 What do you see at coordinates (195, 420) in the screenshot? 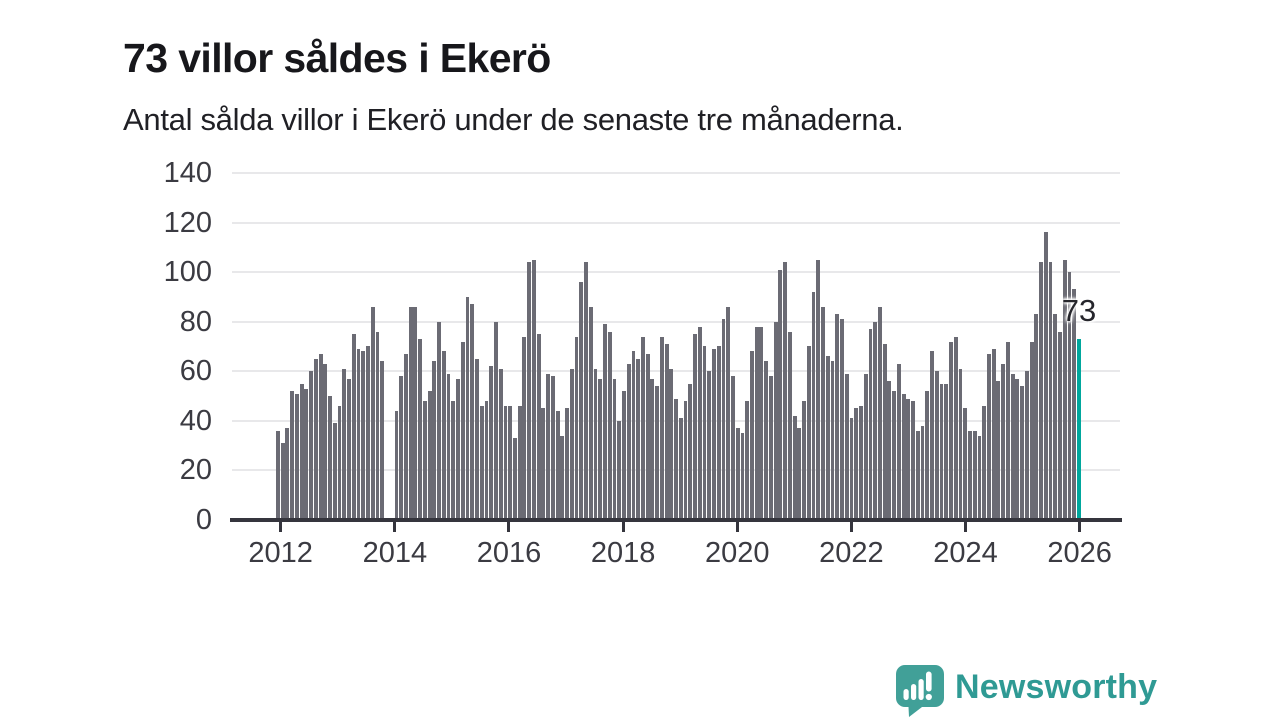
I see `y-tick-label: 40` at bounding box center [195, 420].